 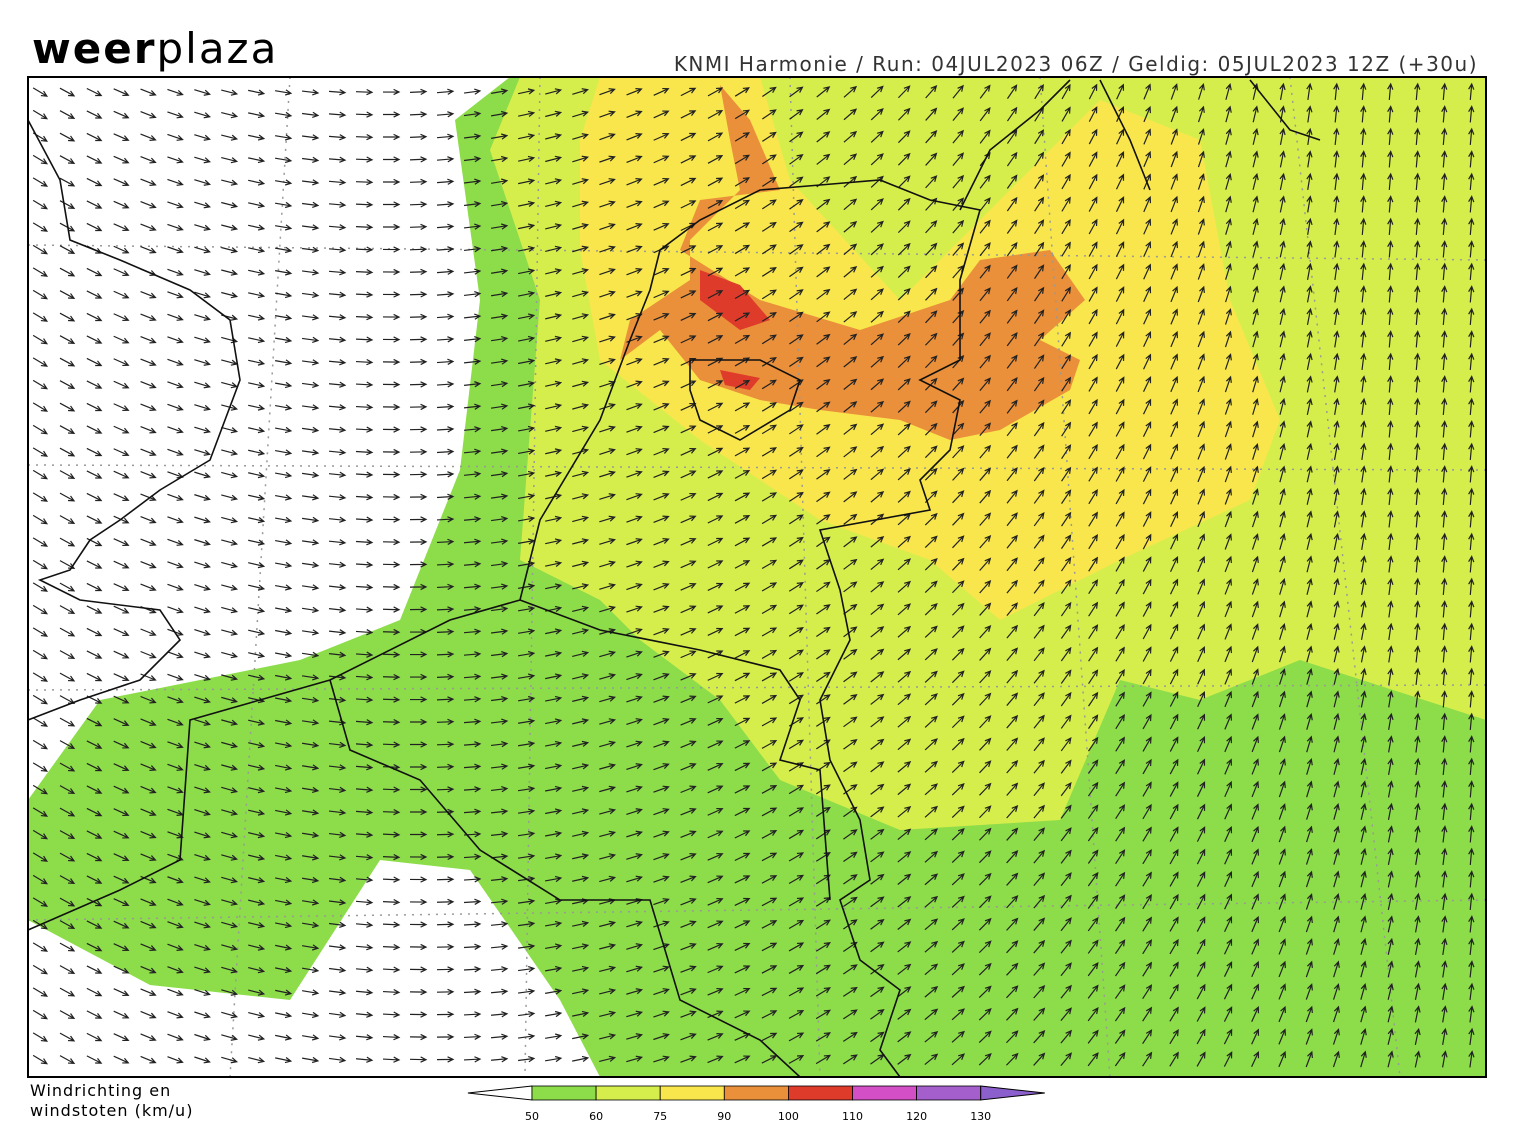 I want to click on grid-line, so click(x=757, y=687).